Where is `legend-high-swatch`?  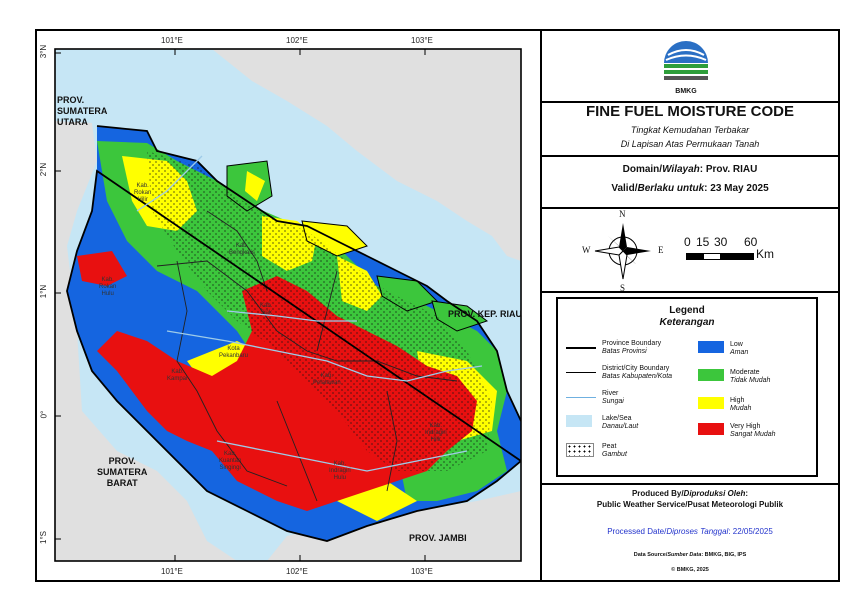 legend-high-swatch is located at coordinates (711, 403).